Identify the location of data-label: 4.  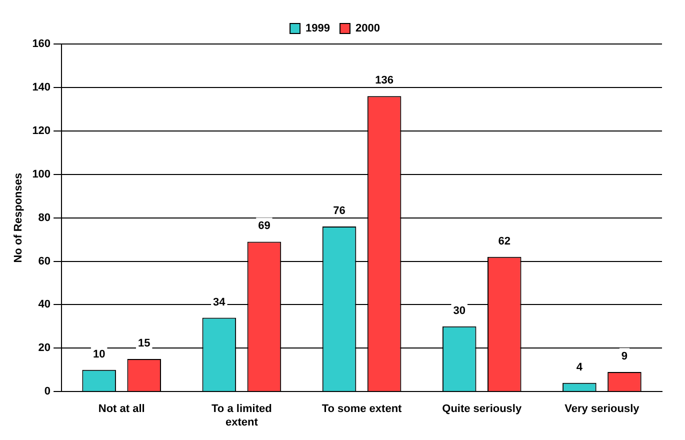
(580, 367).